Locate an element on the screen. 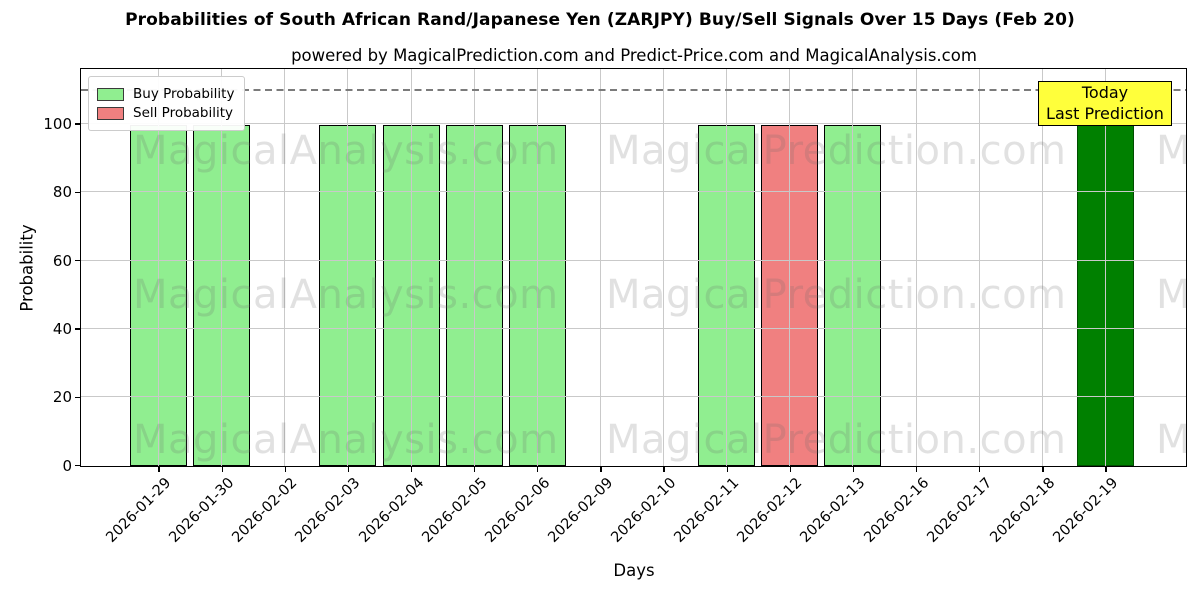 The height and width of the screenshot is (600, 1200). x-tick-label-2026-01-29: 2026-01-29 is located at coordinates (139, 510).